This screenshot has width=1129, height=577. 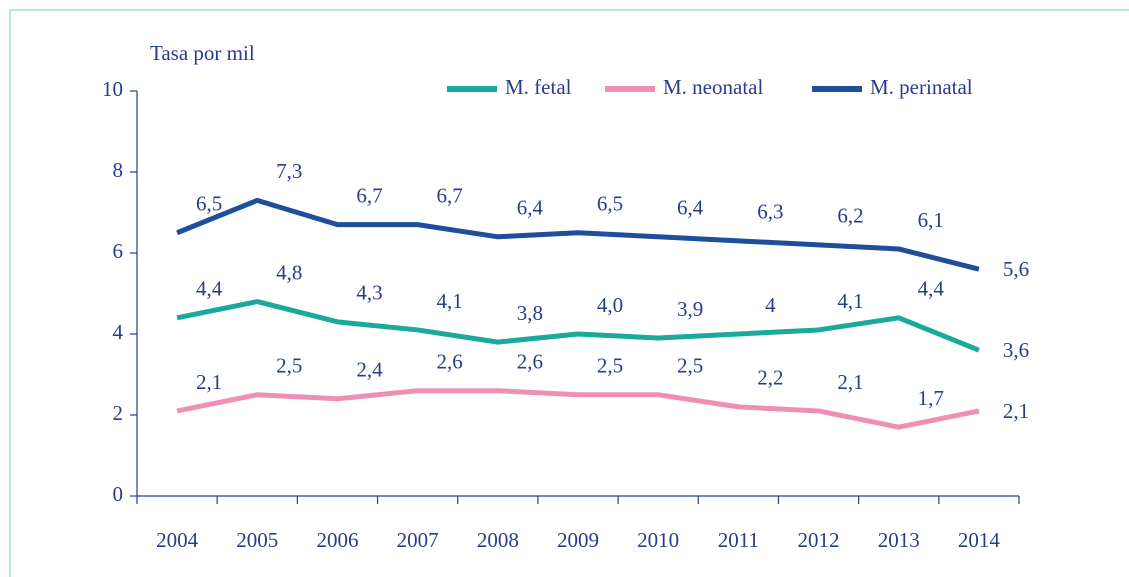 What do you see at coordinates (819, 540) in the screenshot?
I see `x-tick-label: 2012` at bounding box center [819, 540].